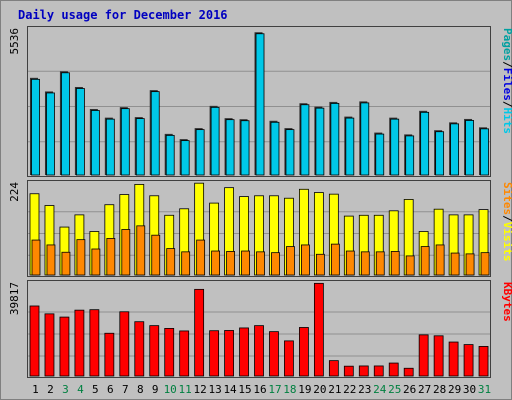 The width and height of the screenshot is (512, 400). I want to click on legend-files: Files, so click(506, 84).